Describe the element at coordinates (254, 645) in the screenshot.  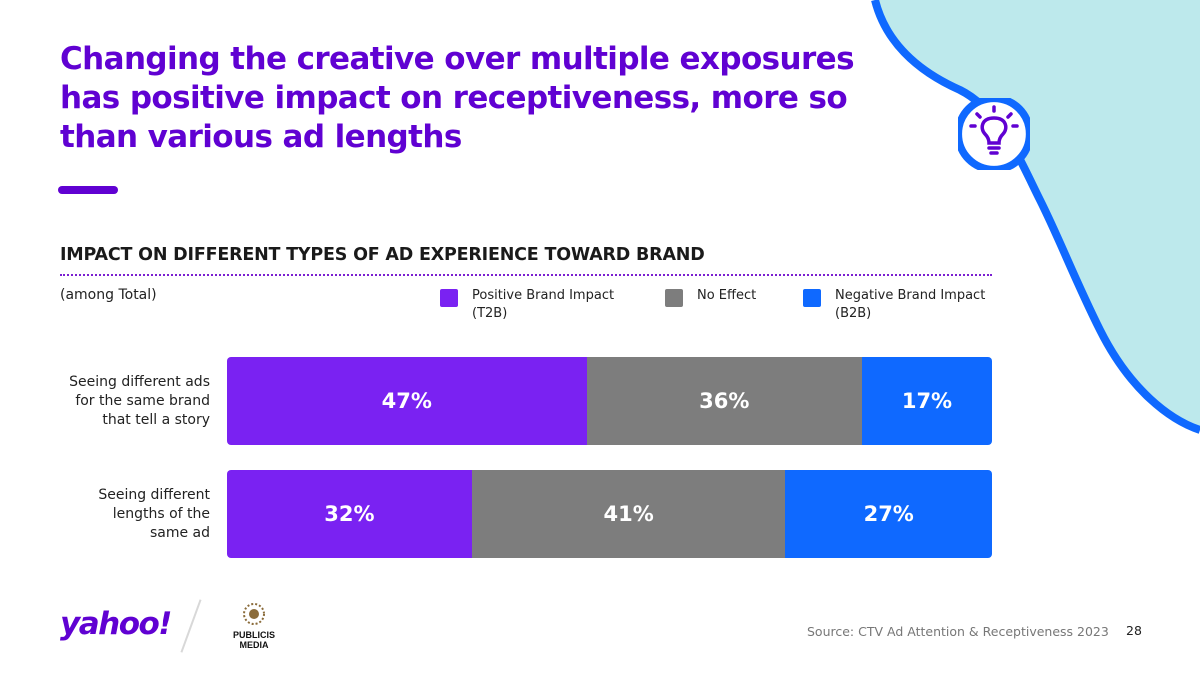
I see `publicis-text: MEDIA` at that location.